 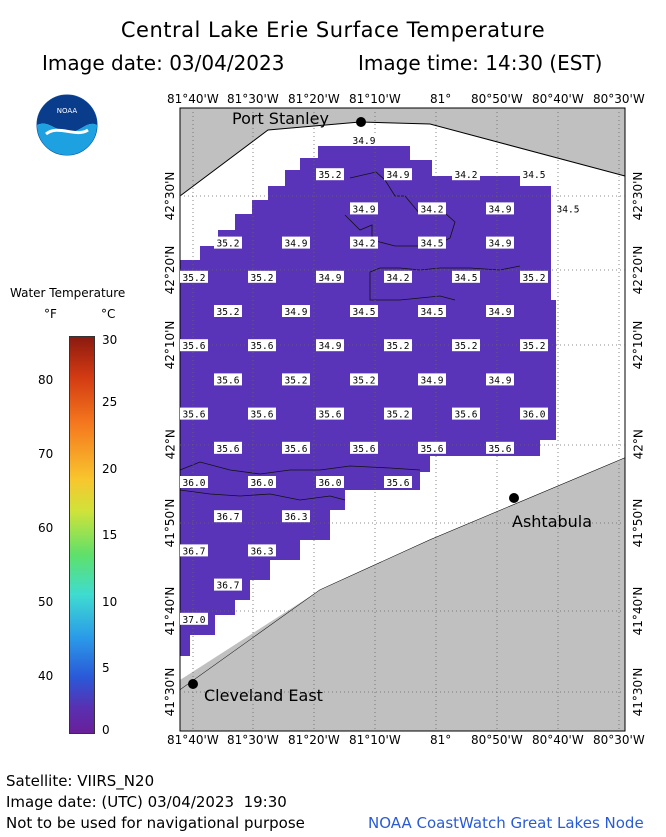 What do you see at coordinates (253, 740) in the screenshot?
I see `lon-tick: 81°30'W` at bounding box center [253, 740].